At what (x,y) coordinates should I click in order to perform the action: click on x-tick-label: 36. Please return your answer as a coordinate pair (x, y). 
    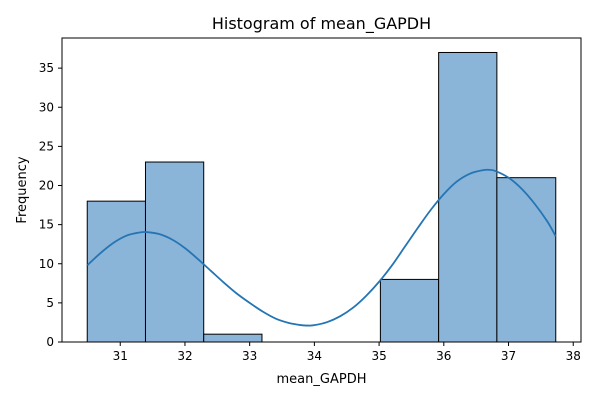
    Looking at the image, I should click on (443, 356).